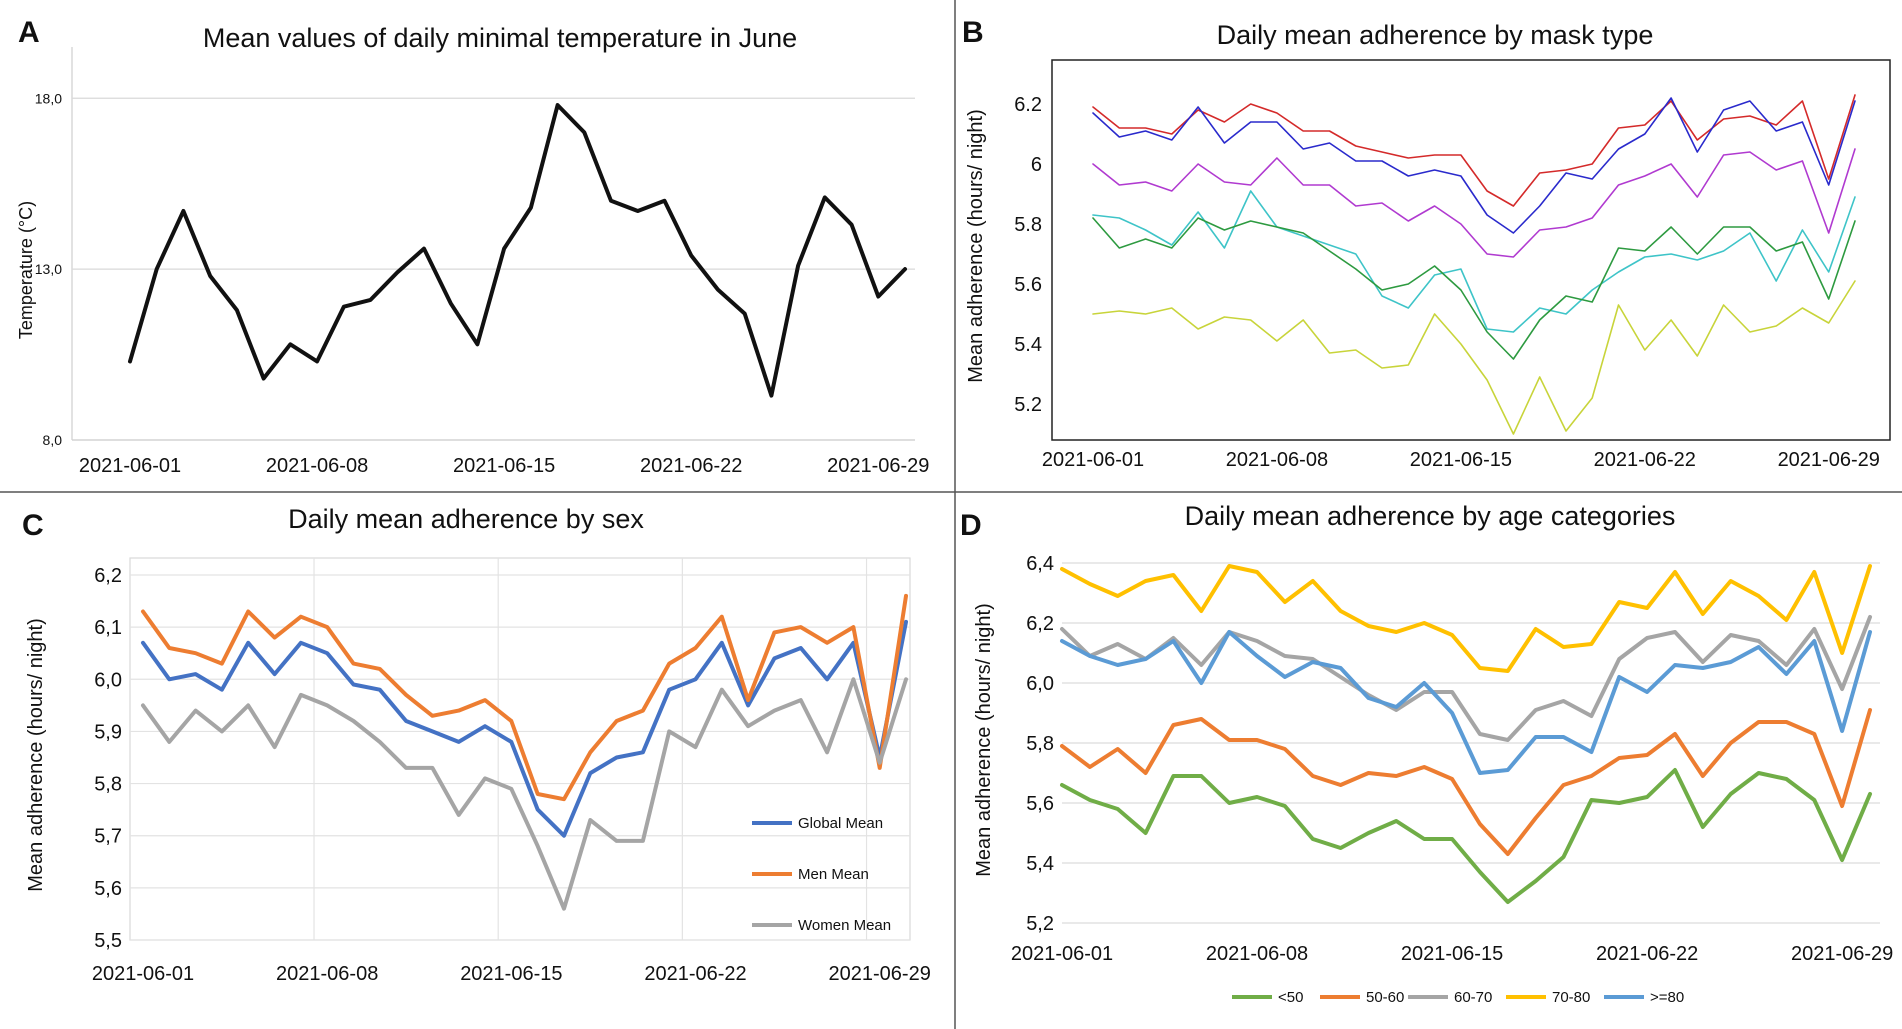 The height and width of the screenshot is (1029, 1902). I want to click on panel-b-ylabel: Mean adherence (hours/ night), so click(976, 246).